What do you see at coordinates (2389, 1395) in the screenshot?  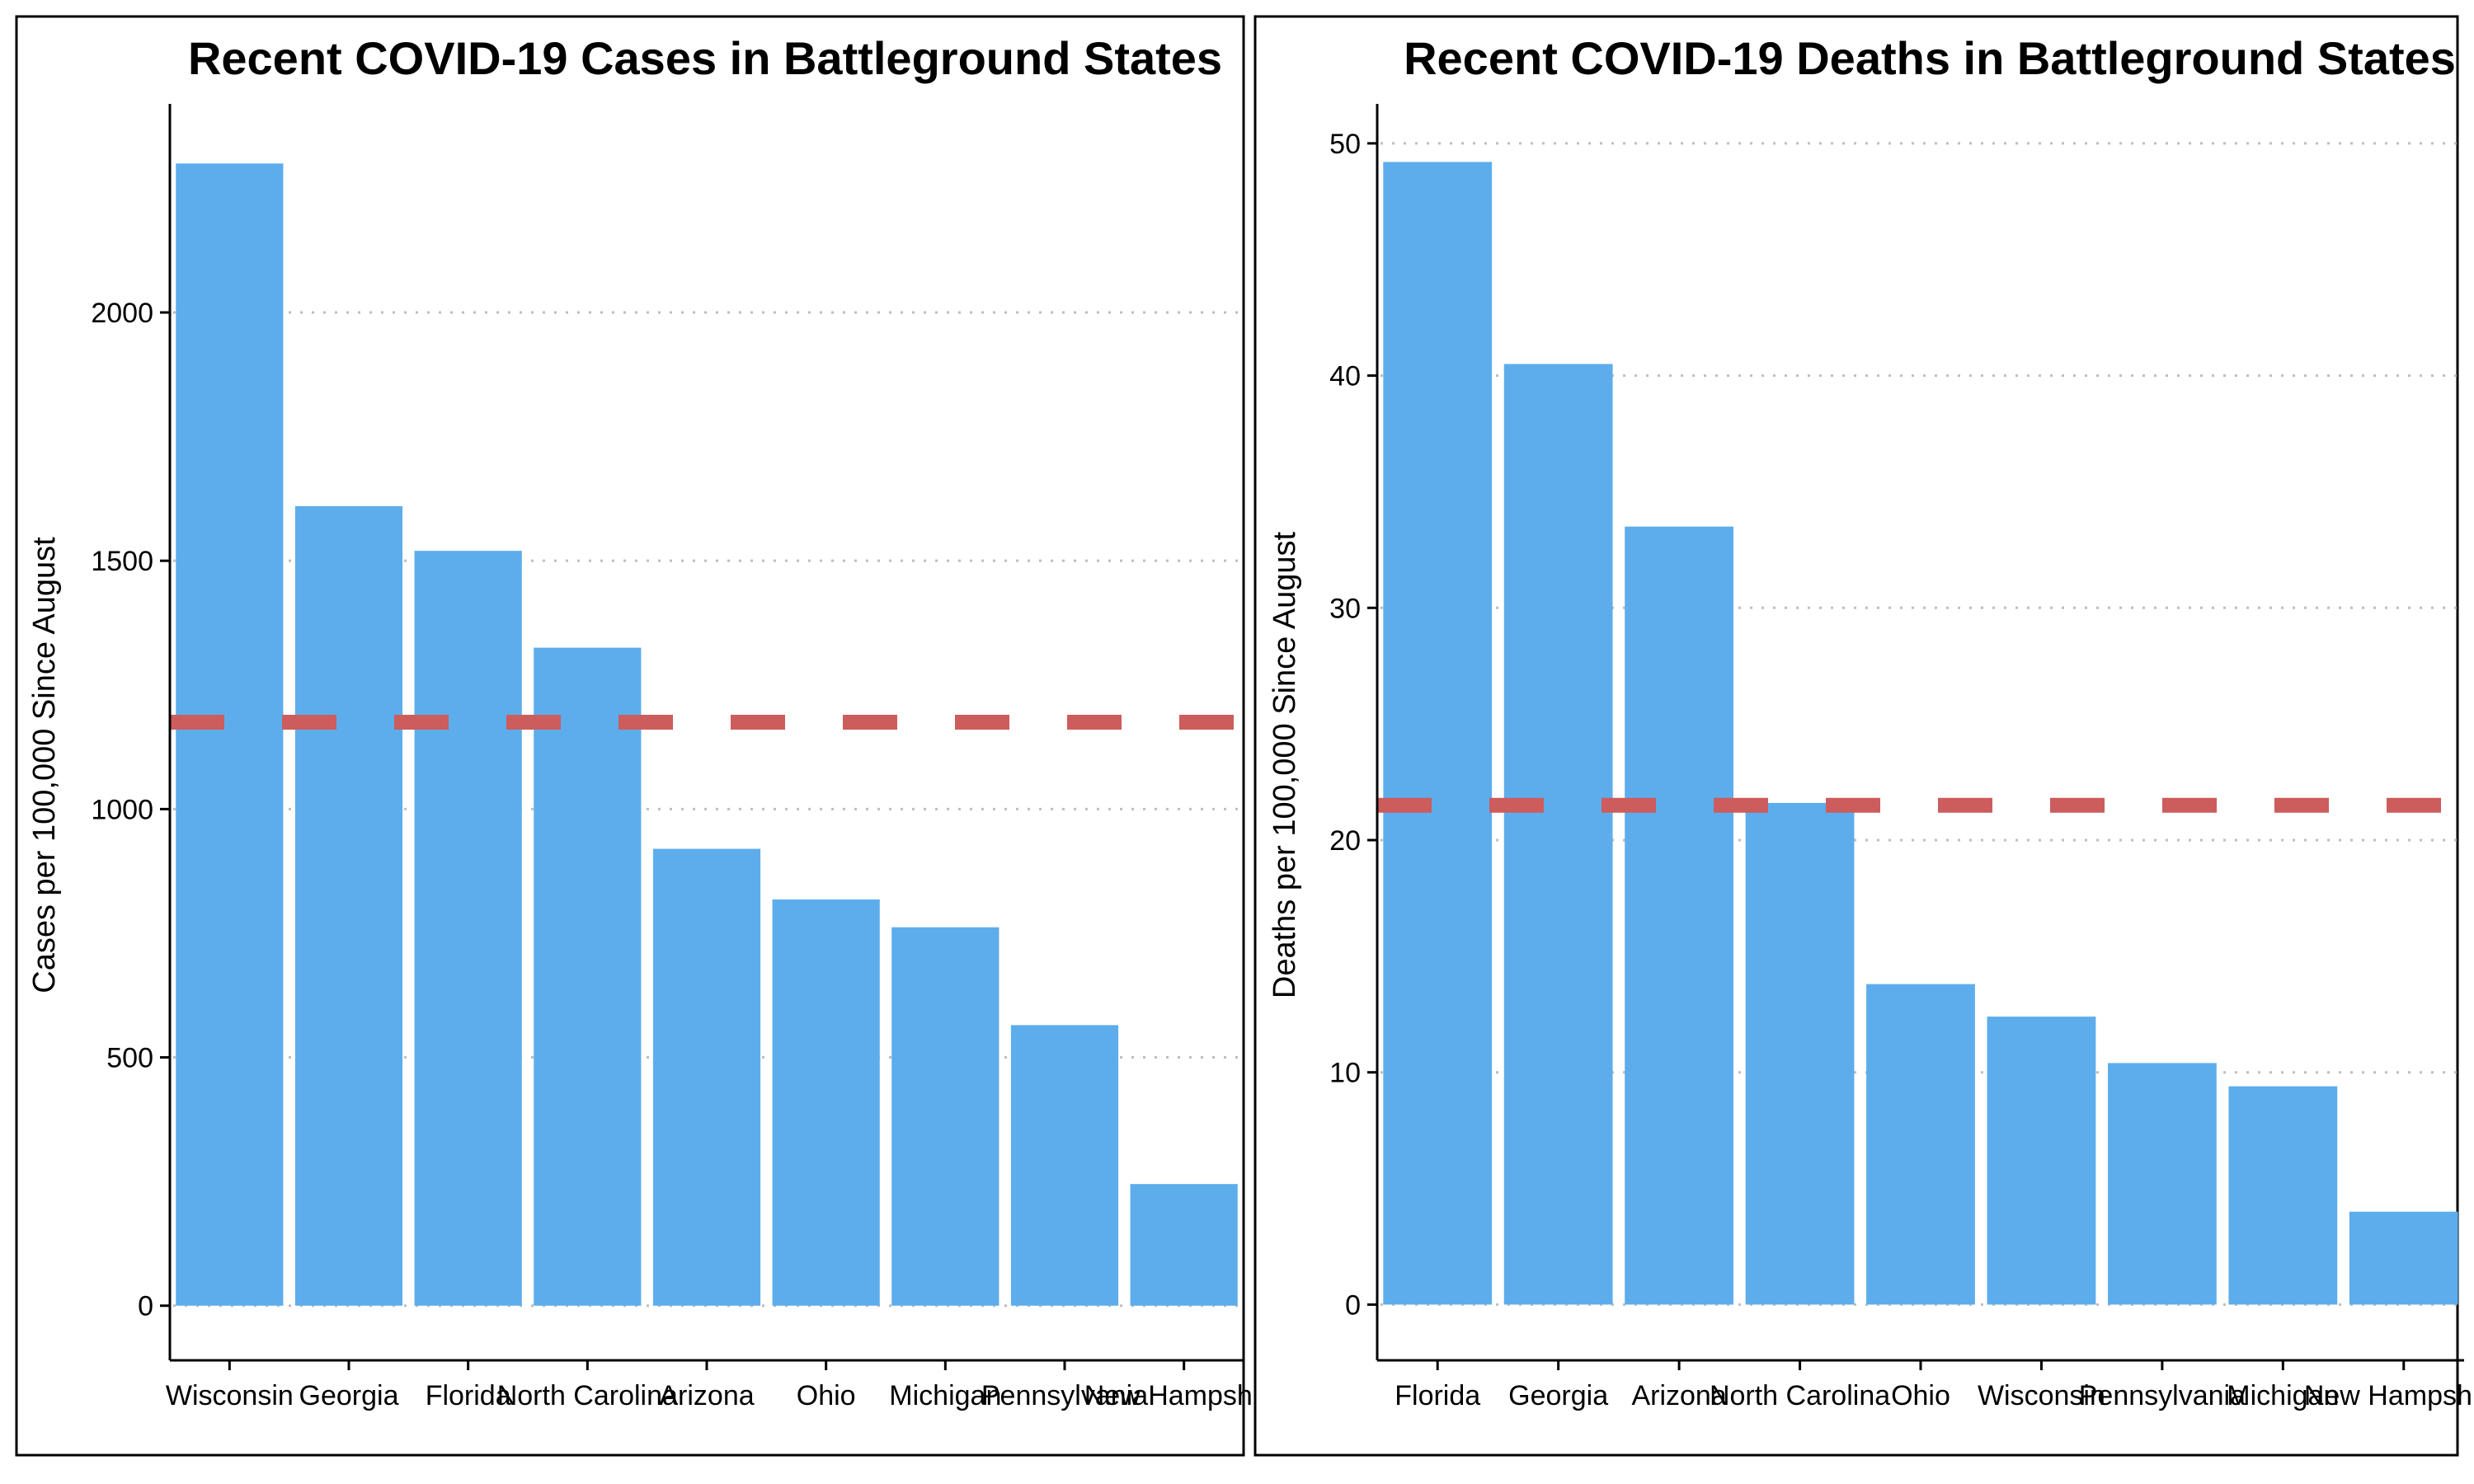 I see `deaths-x-tick-label-new-hampshire: New Hampshire` at bounding box center [2389, 1395].